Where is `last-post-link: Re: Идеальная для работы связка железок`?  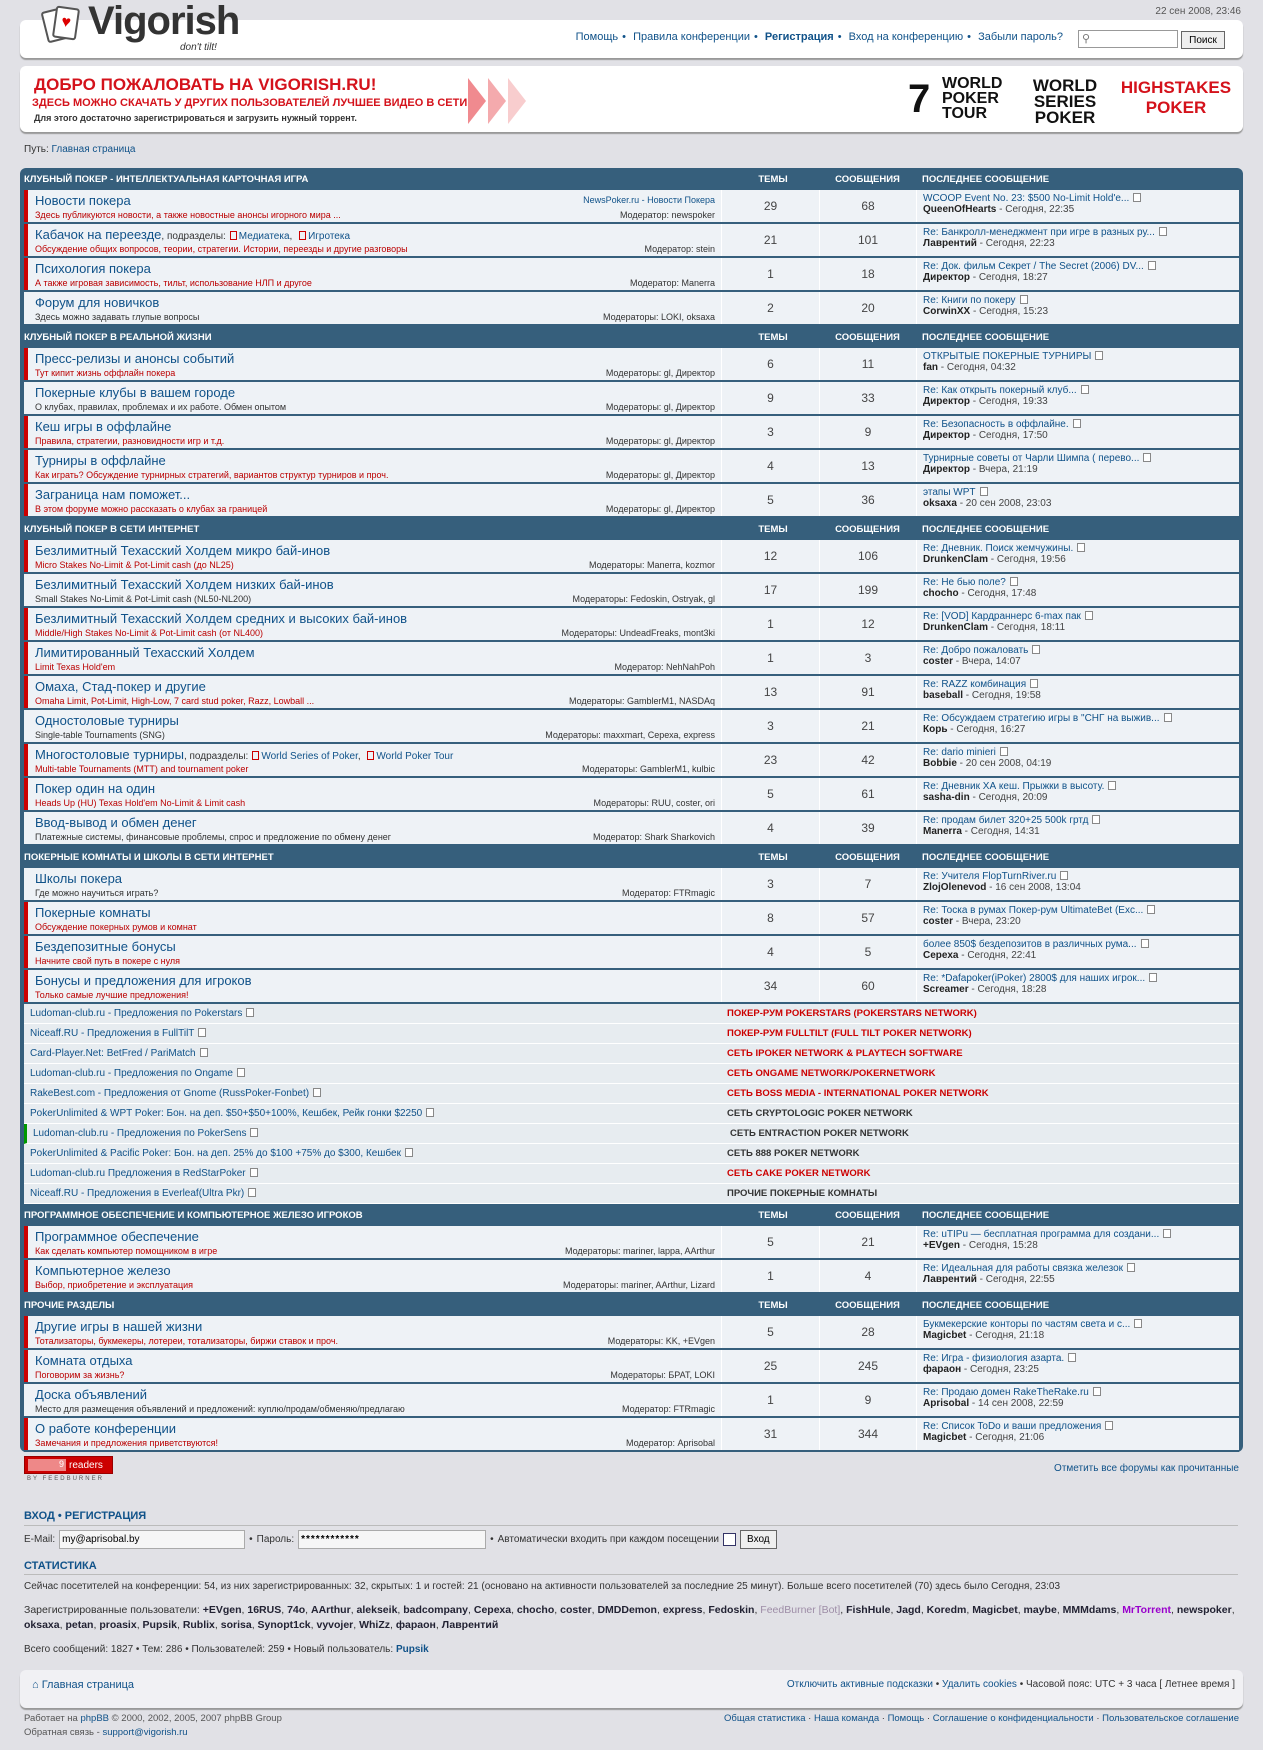
last-post-link: Re: Идеальная для работы связка железок is located at coordinates (1023, 1268).